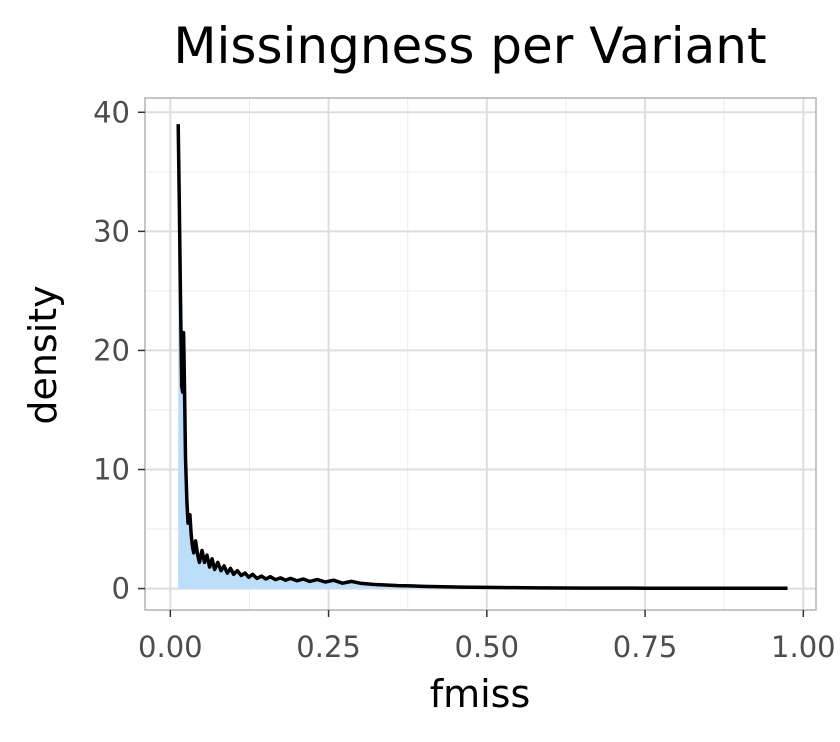 The width and height of the screenshot is (840, 742). What do you see at coordinates (469, 46) in the screenshot?
I see `chart-title: Missingness per Variant` at bounding box center [469, 46].